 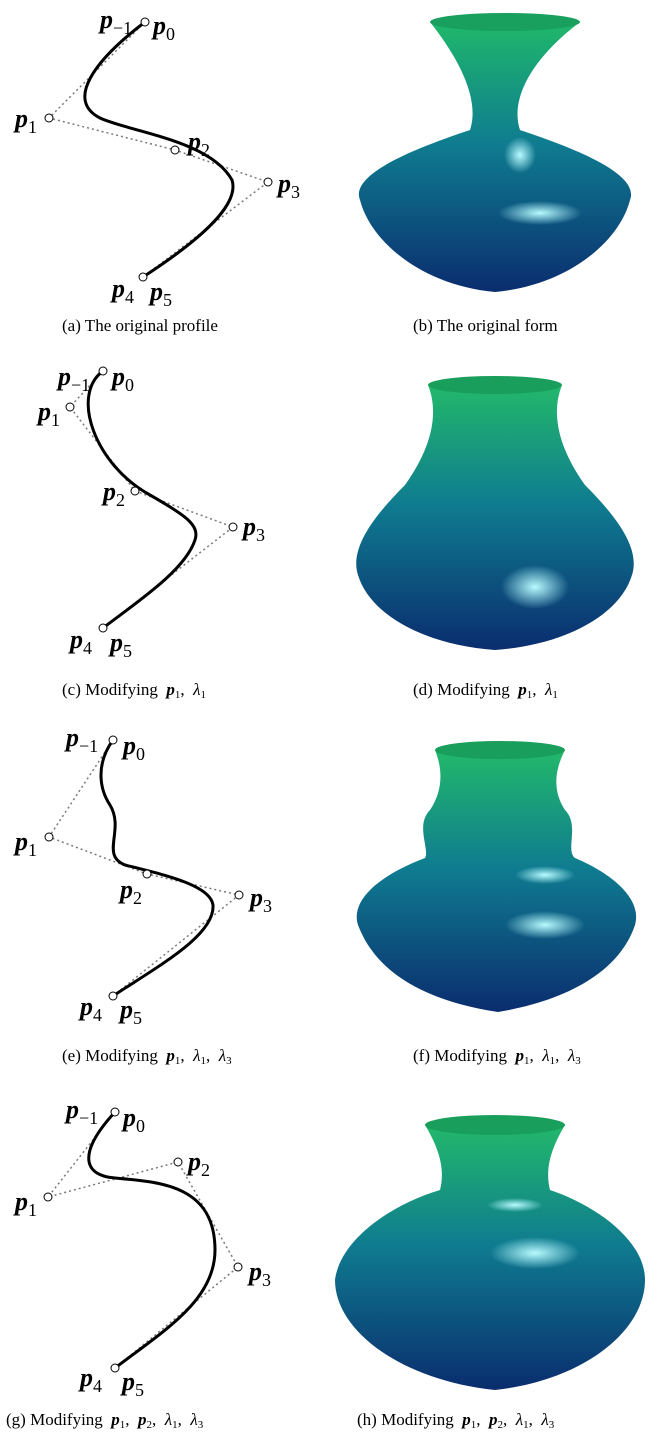 I want to click on caption-f: (f) Modifying p1, λ1, λ3, so click(x=497, y=1056).